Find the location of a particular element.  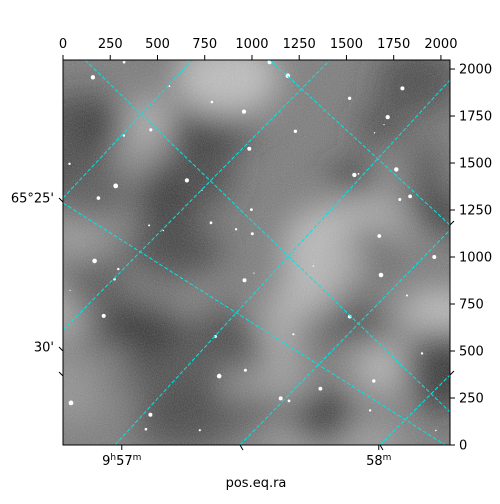

left-dec-axis: 65°25' 30' is located at coordinates (37, 284).